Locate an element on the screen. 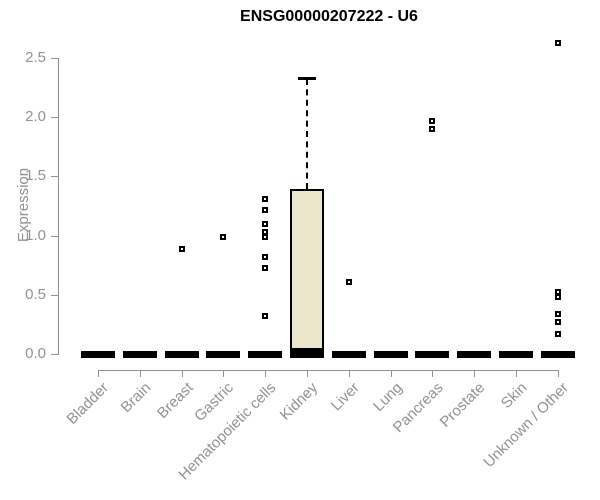 This screenshot has height=500, width=600. whisker-upper is located at coordinates (307, 134).